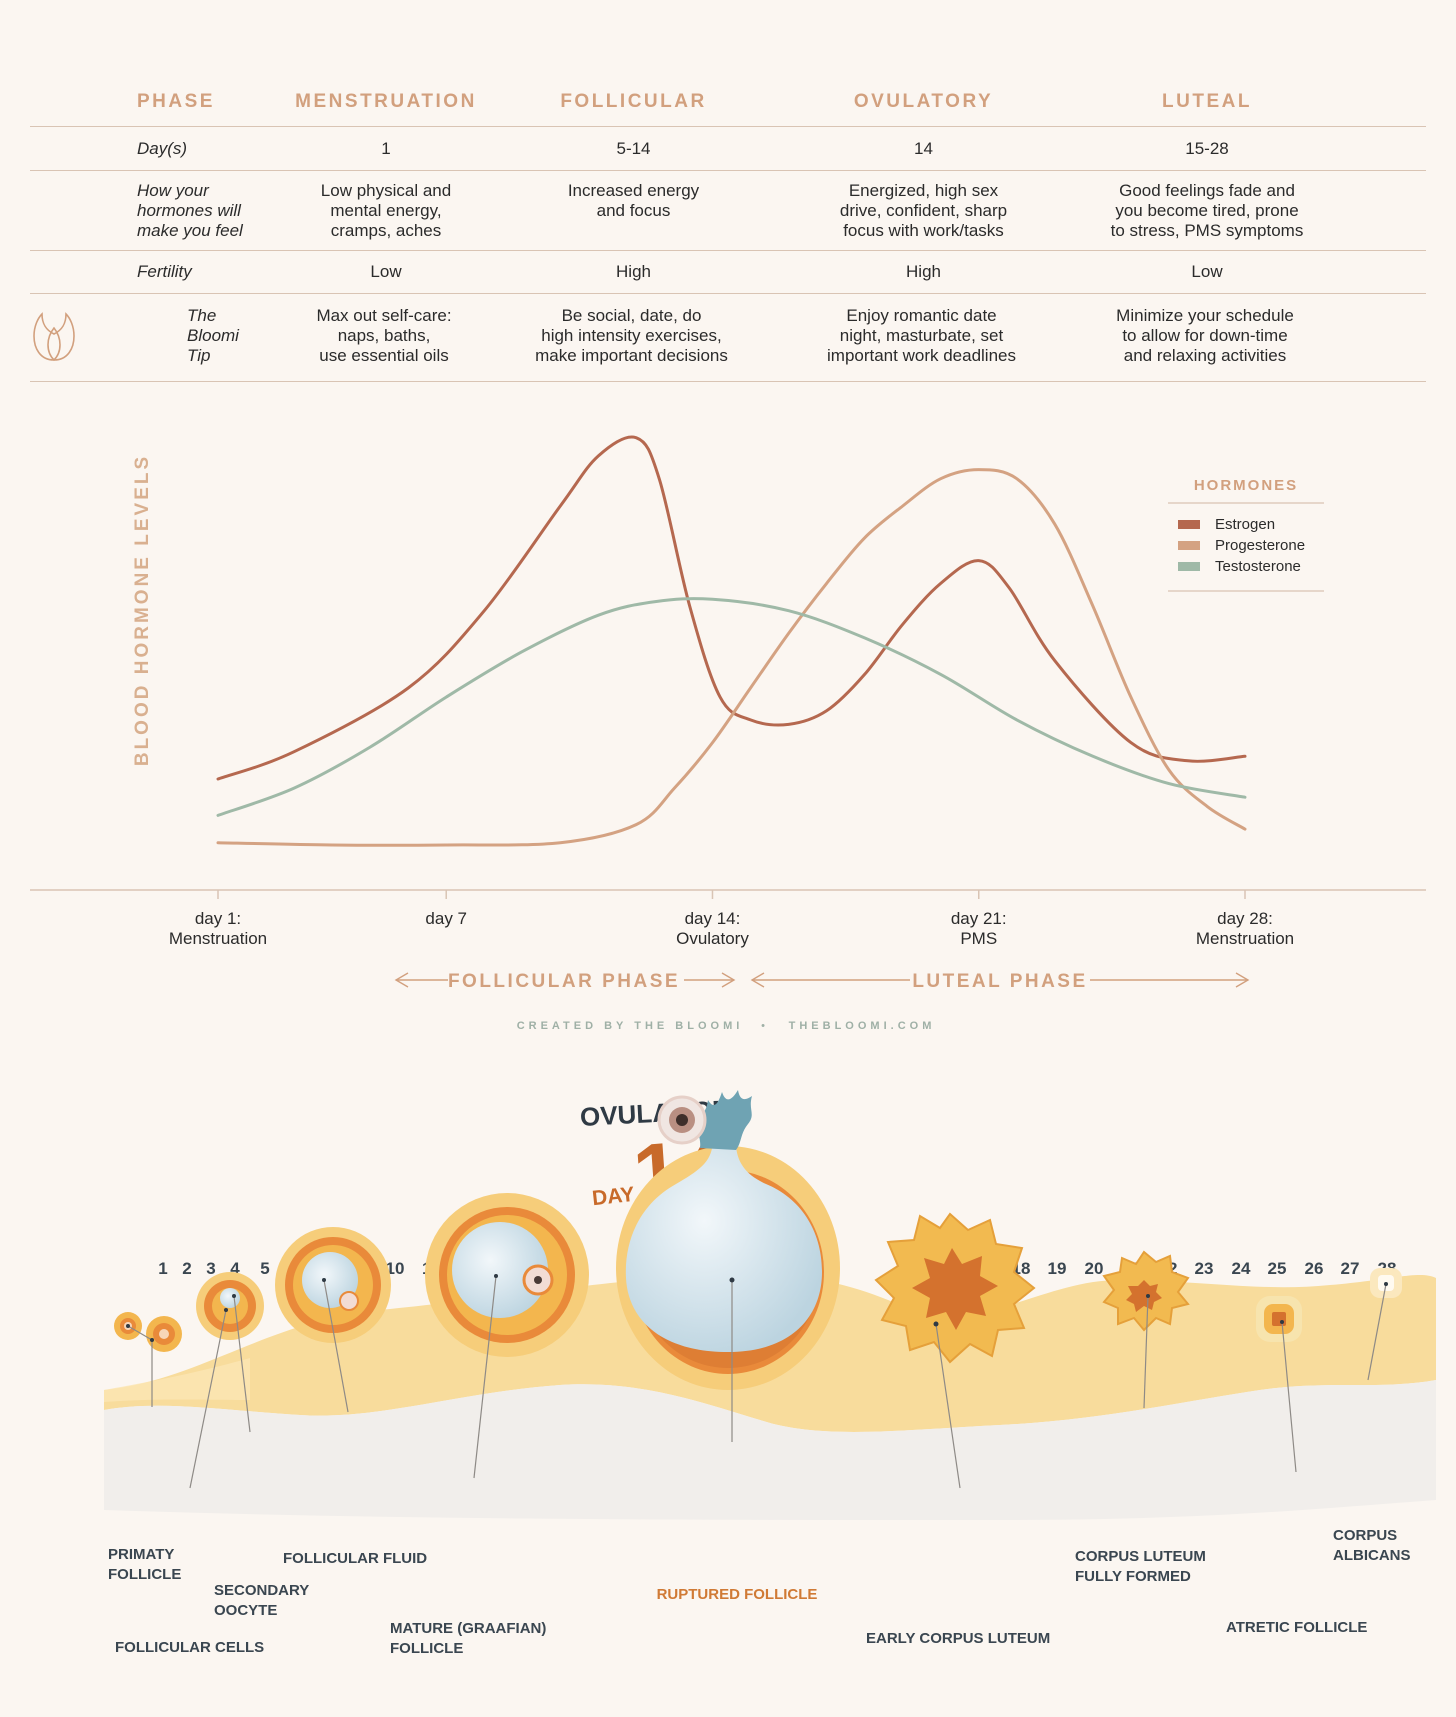  What do you see at coordinates (723, 1243) in the screenshot?
I see `follicular-fluid` at bounding box center [723, 1243].